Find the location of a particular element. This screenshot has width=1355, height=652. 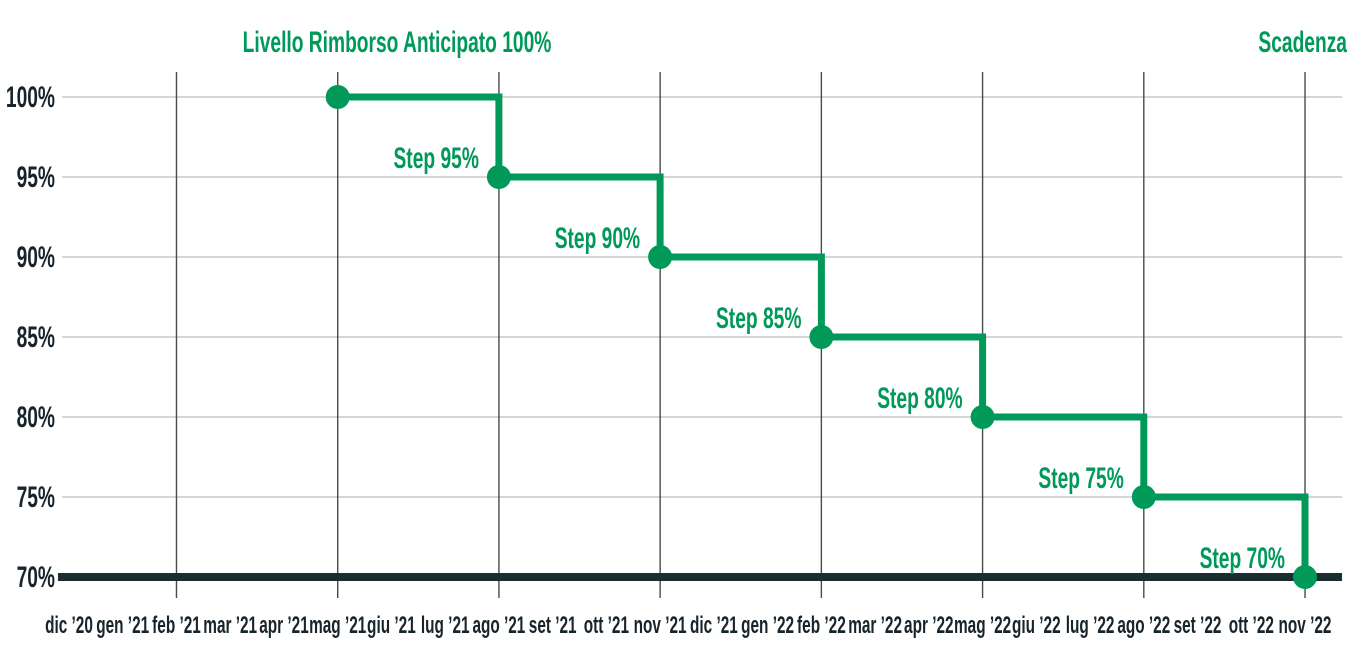

x-tick-label: set ’21 is located at coordinates (553, 625).